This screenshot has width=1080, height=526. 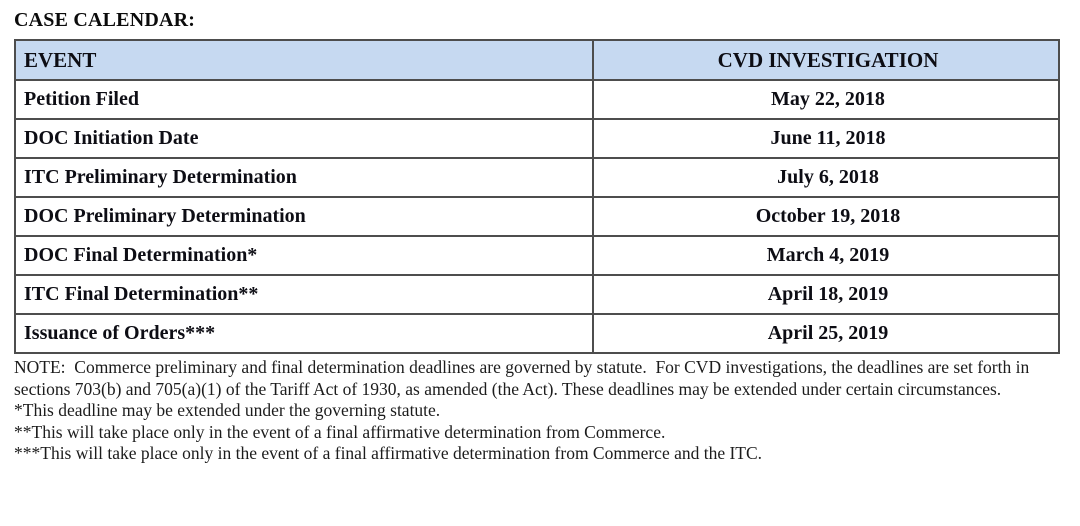 I want to click on table-row: Petition Filed May 22, 2018, so click(x=537, y=99).